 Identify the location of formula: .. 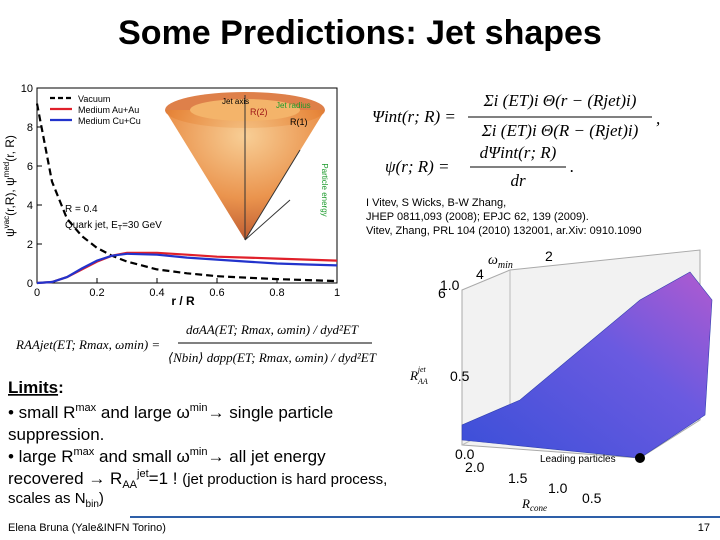
(572, 166).